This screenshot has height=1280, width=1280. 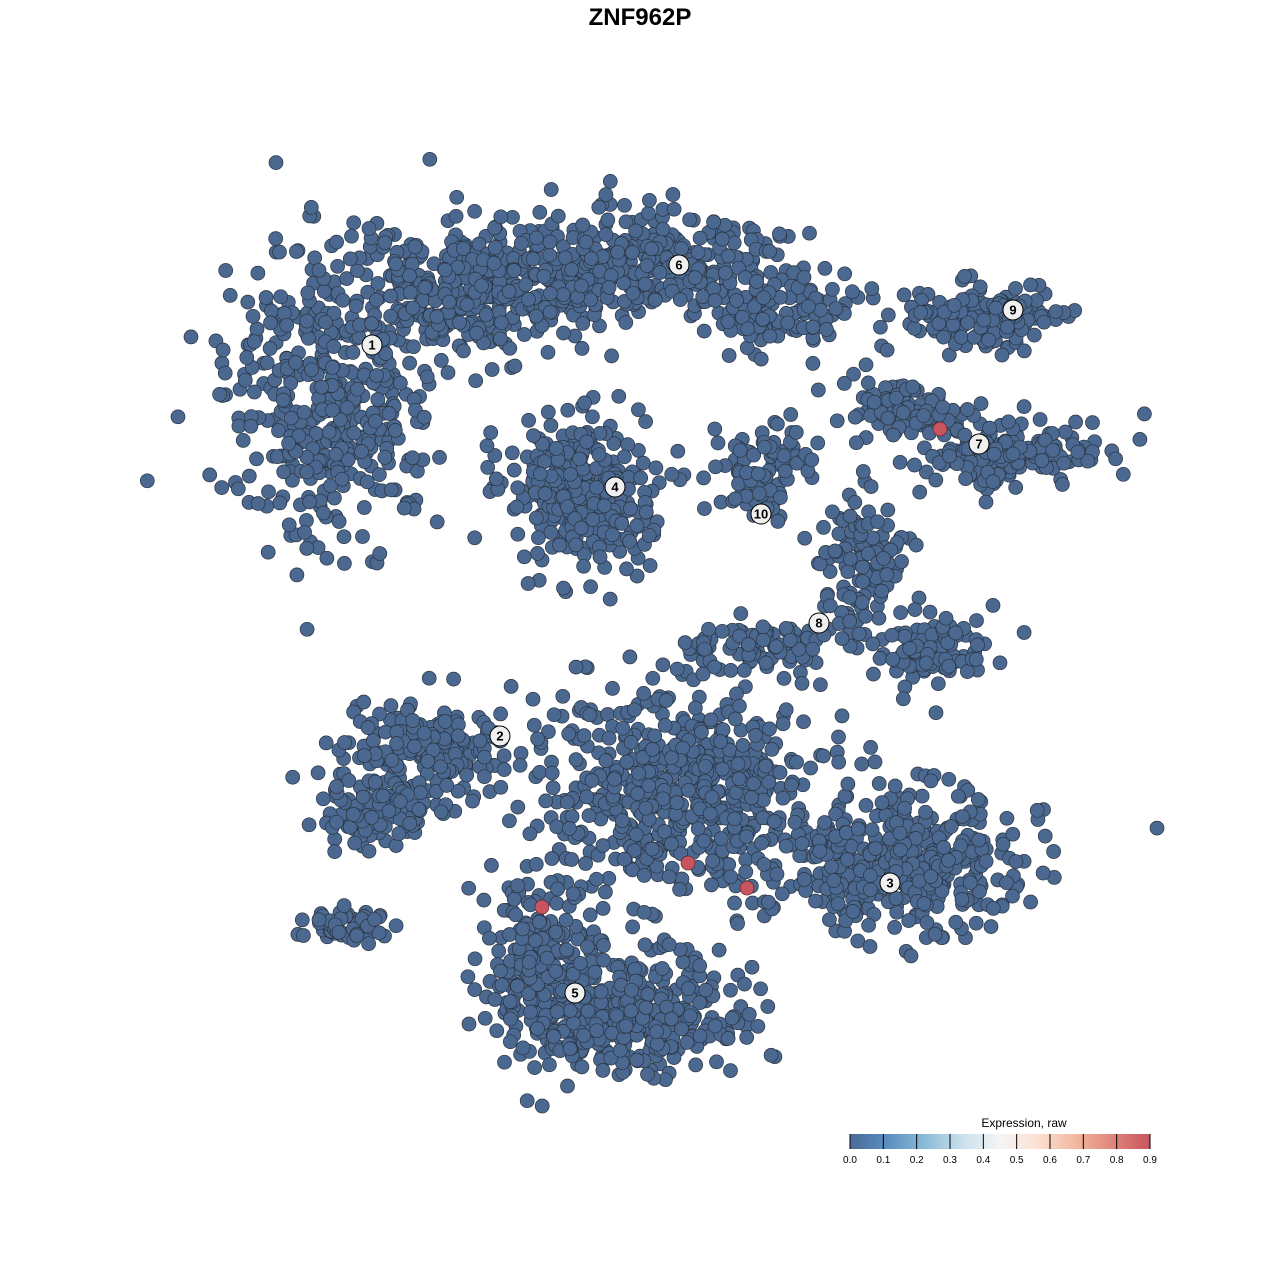 I want to click on legend-tick-label: 0.2, so click(x=917, y=1160).